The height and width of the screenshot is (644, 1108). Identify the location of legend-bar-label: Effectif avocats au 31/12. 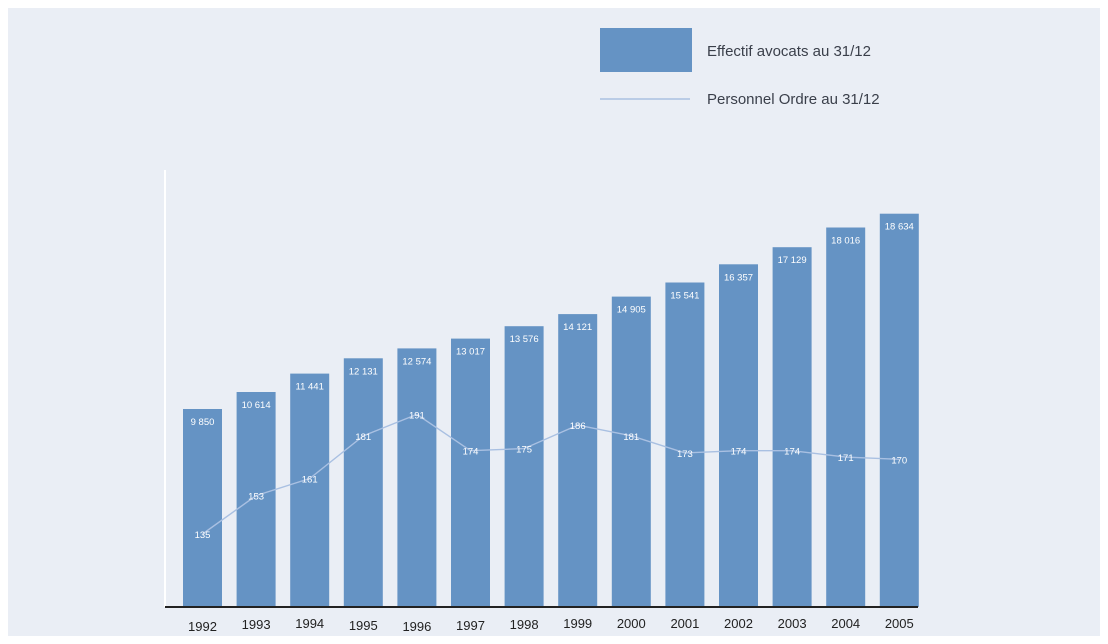
(789, 51).